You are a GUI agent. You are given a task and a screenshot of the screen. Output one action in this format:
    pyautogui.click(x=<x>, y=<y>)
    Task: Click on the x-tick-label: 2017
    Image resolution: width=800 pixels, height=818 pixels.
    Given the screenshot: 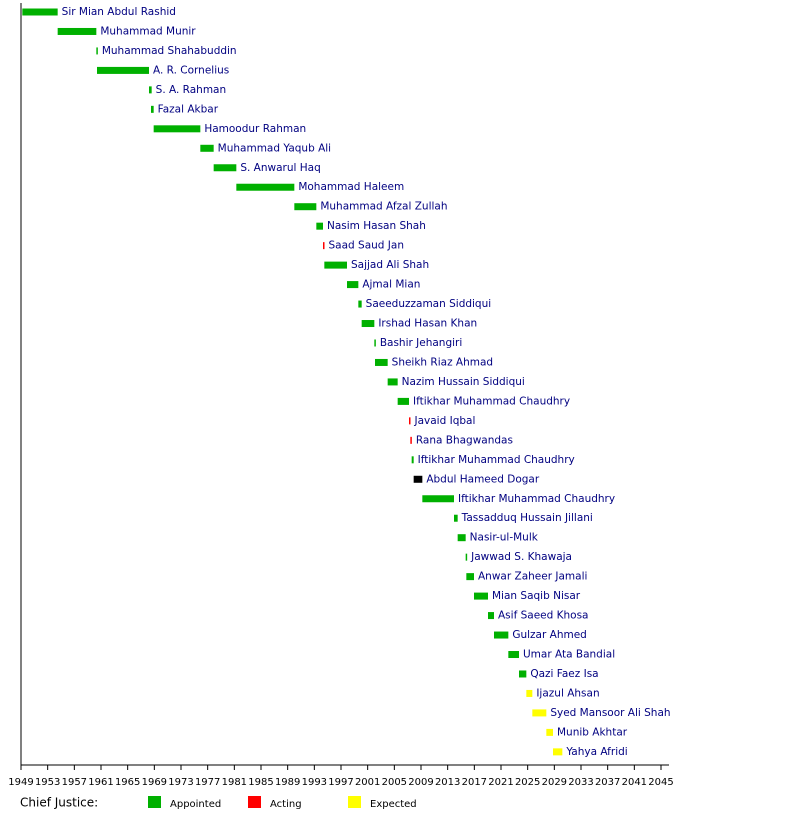 What is the action you would take?
    pyautogui.click(x=474, y=782)
    